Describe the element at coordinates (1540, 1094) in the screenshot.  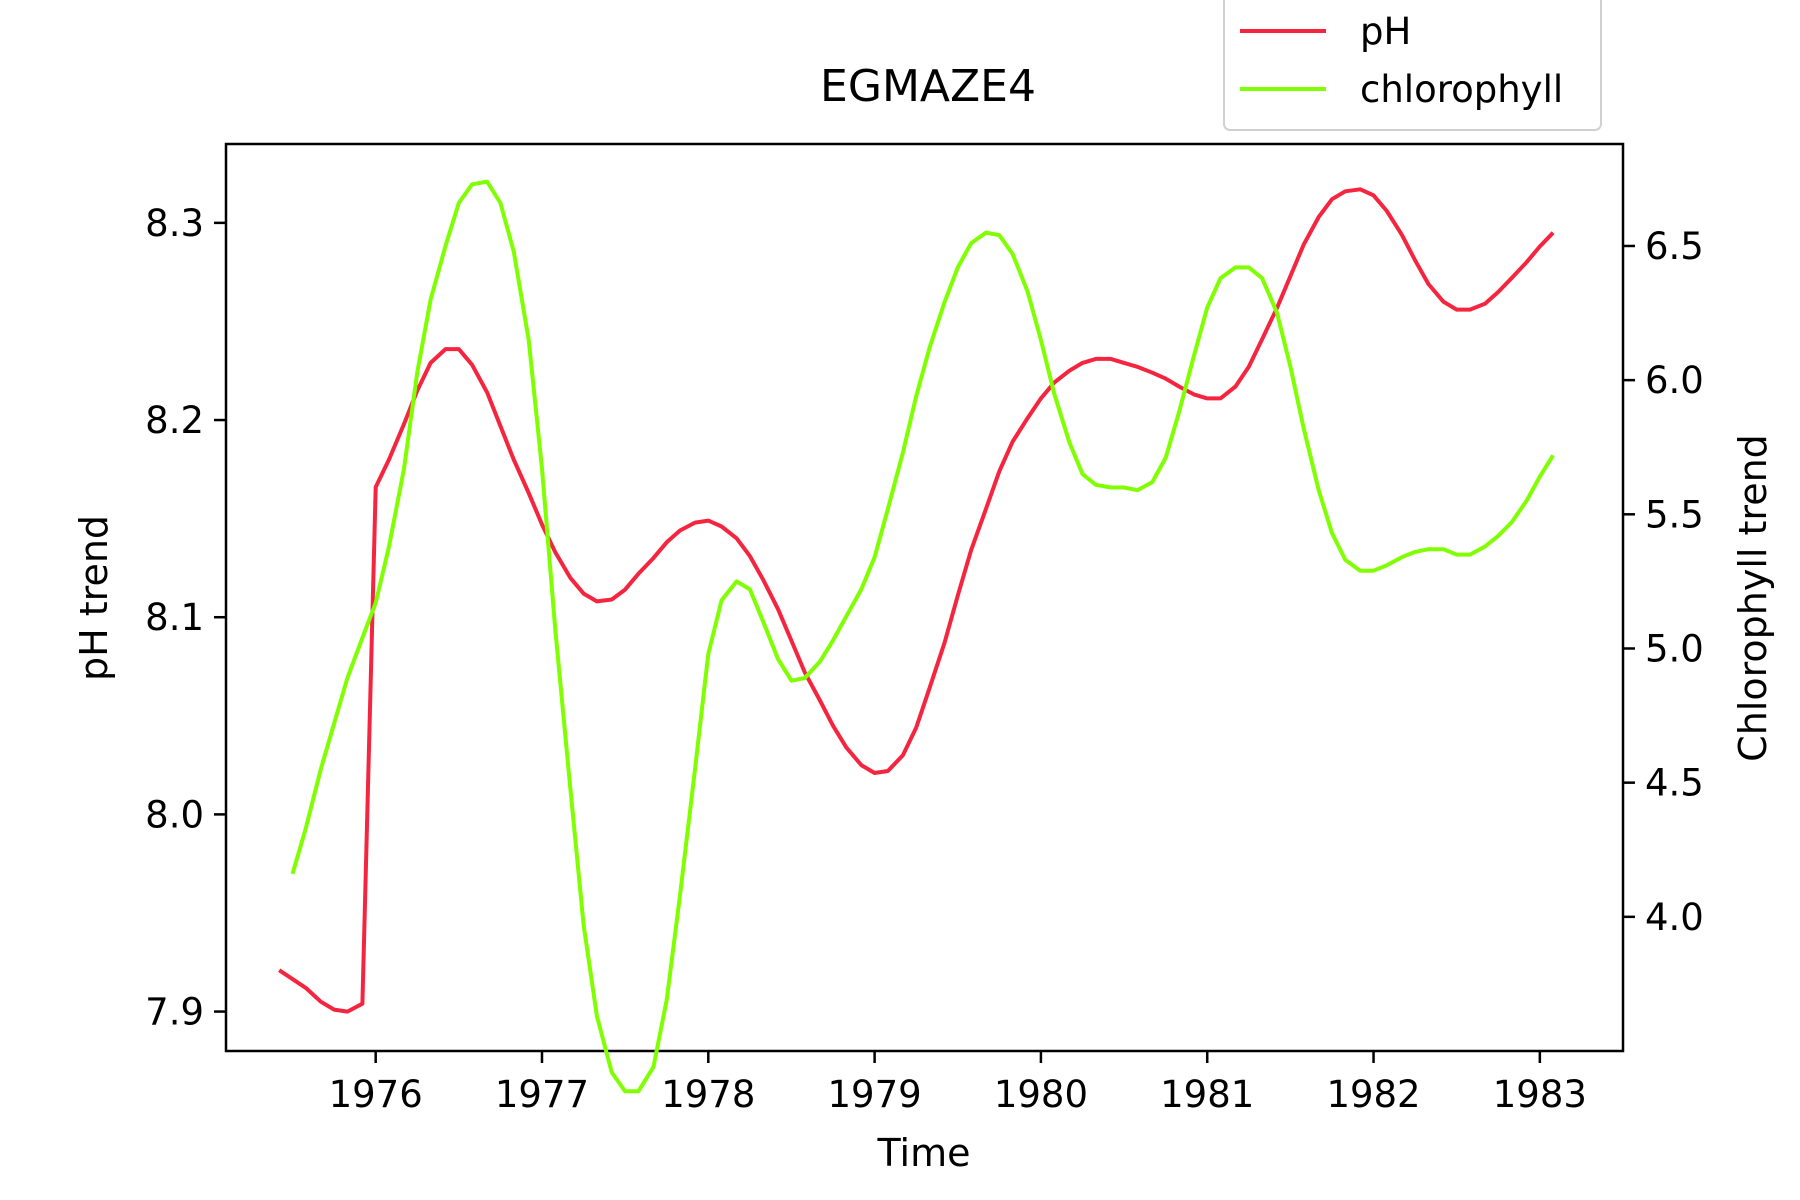
I see `x-tick-label: 1983` at that location.